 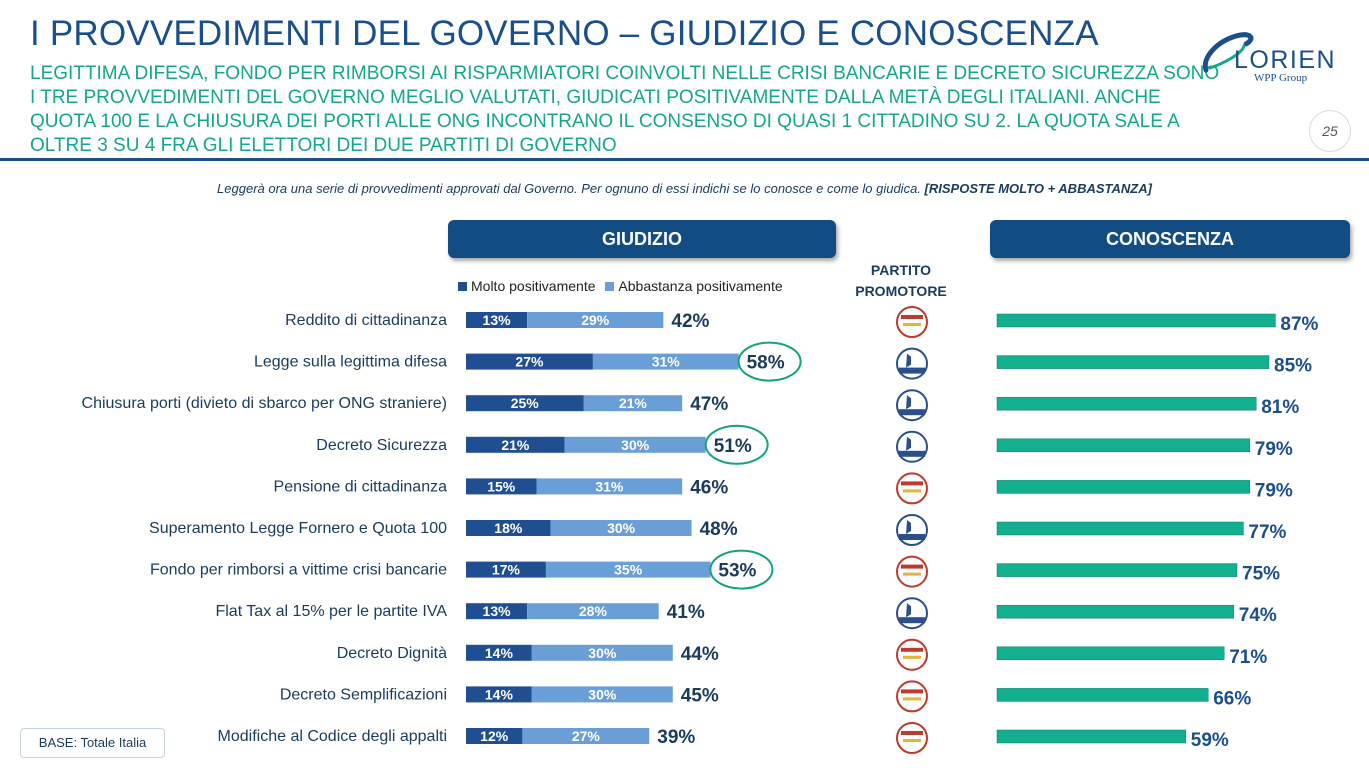 I want to click on giudizio-header: GIUDIZIO, so click(x=642, y=239).